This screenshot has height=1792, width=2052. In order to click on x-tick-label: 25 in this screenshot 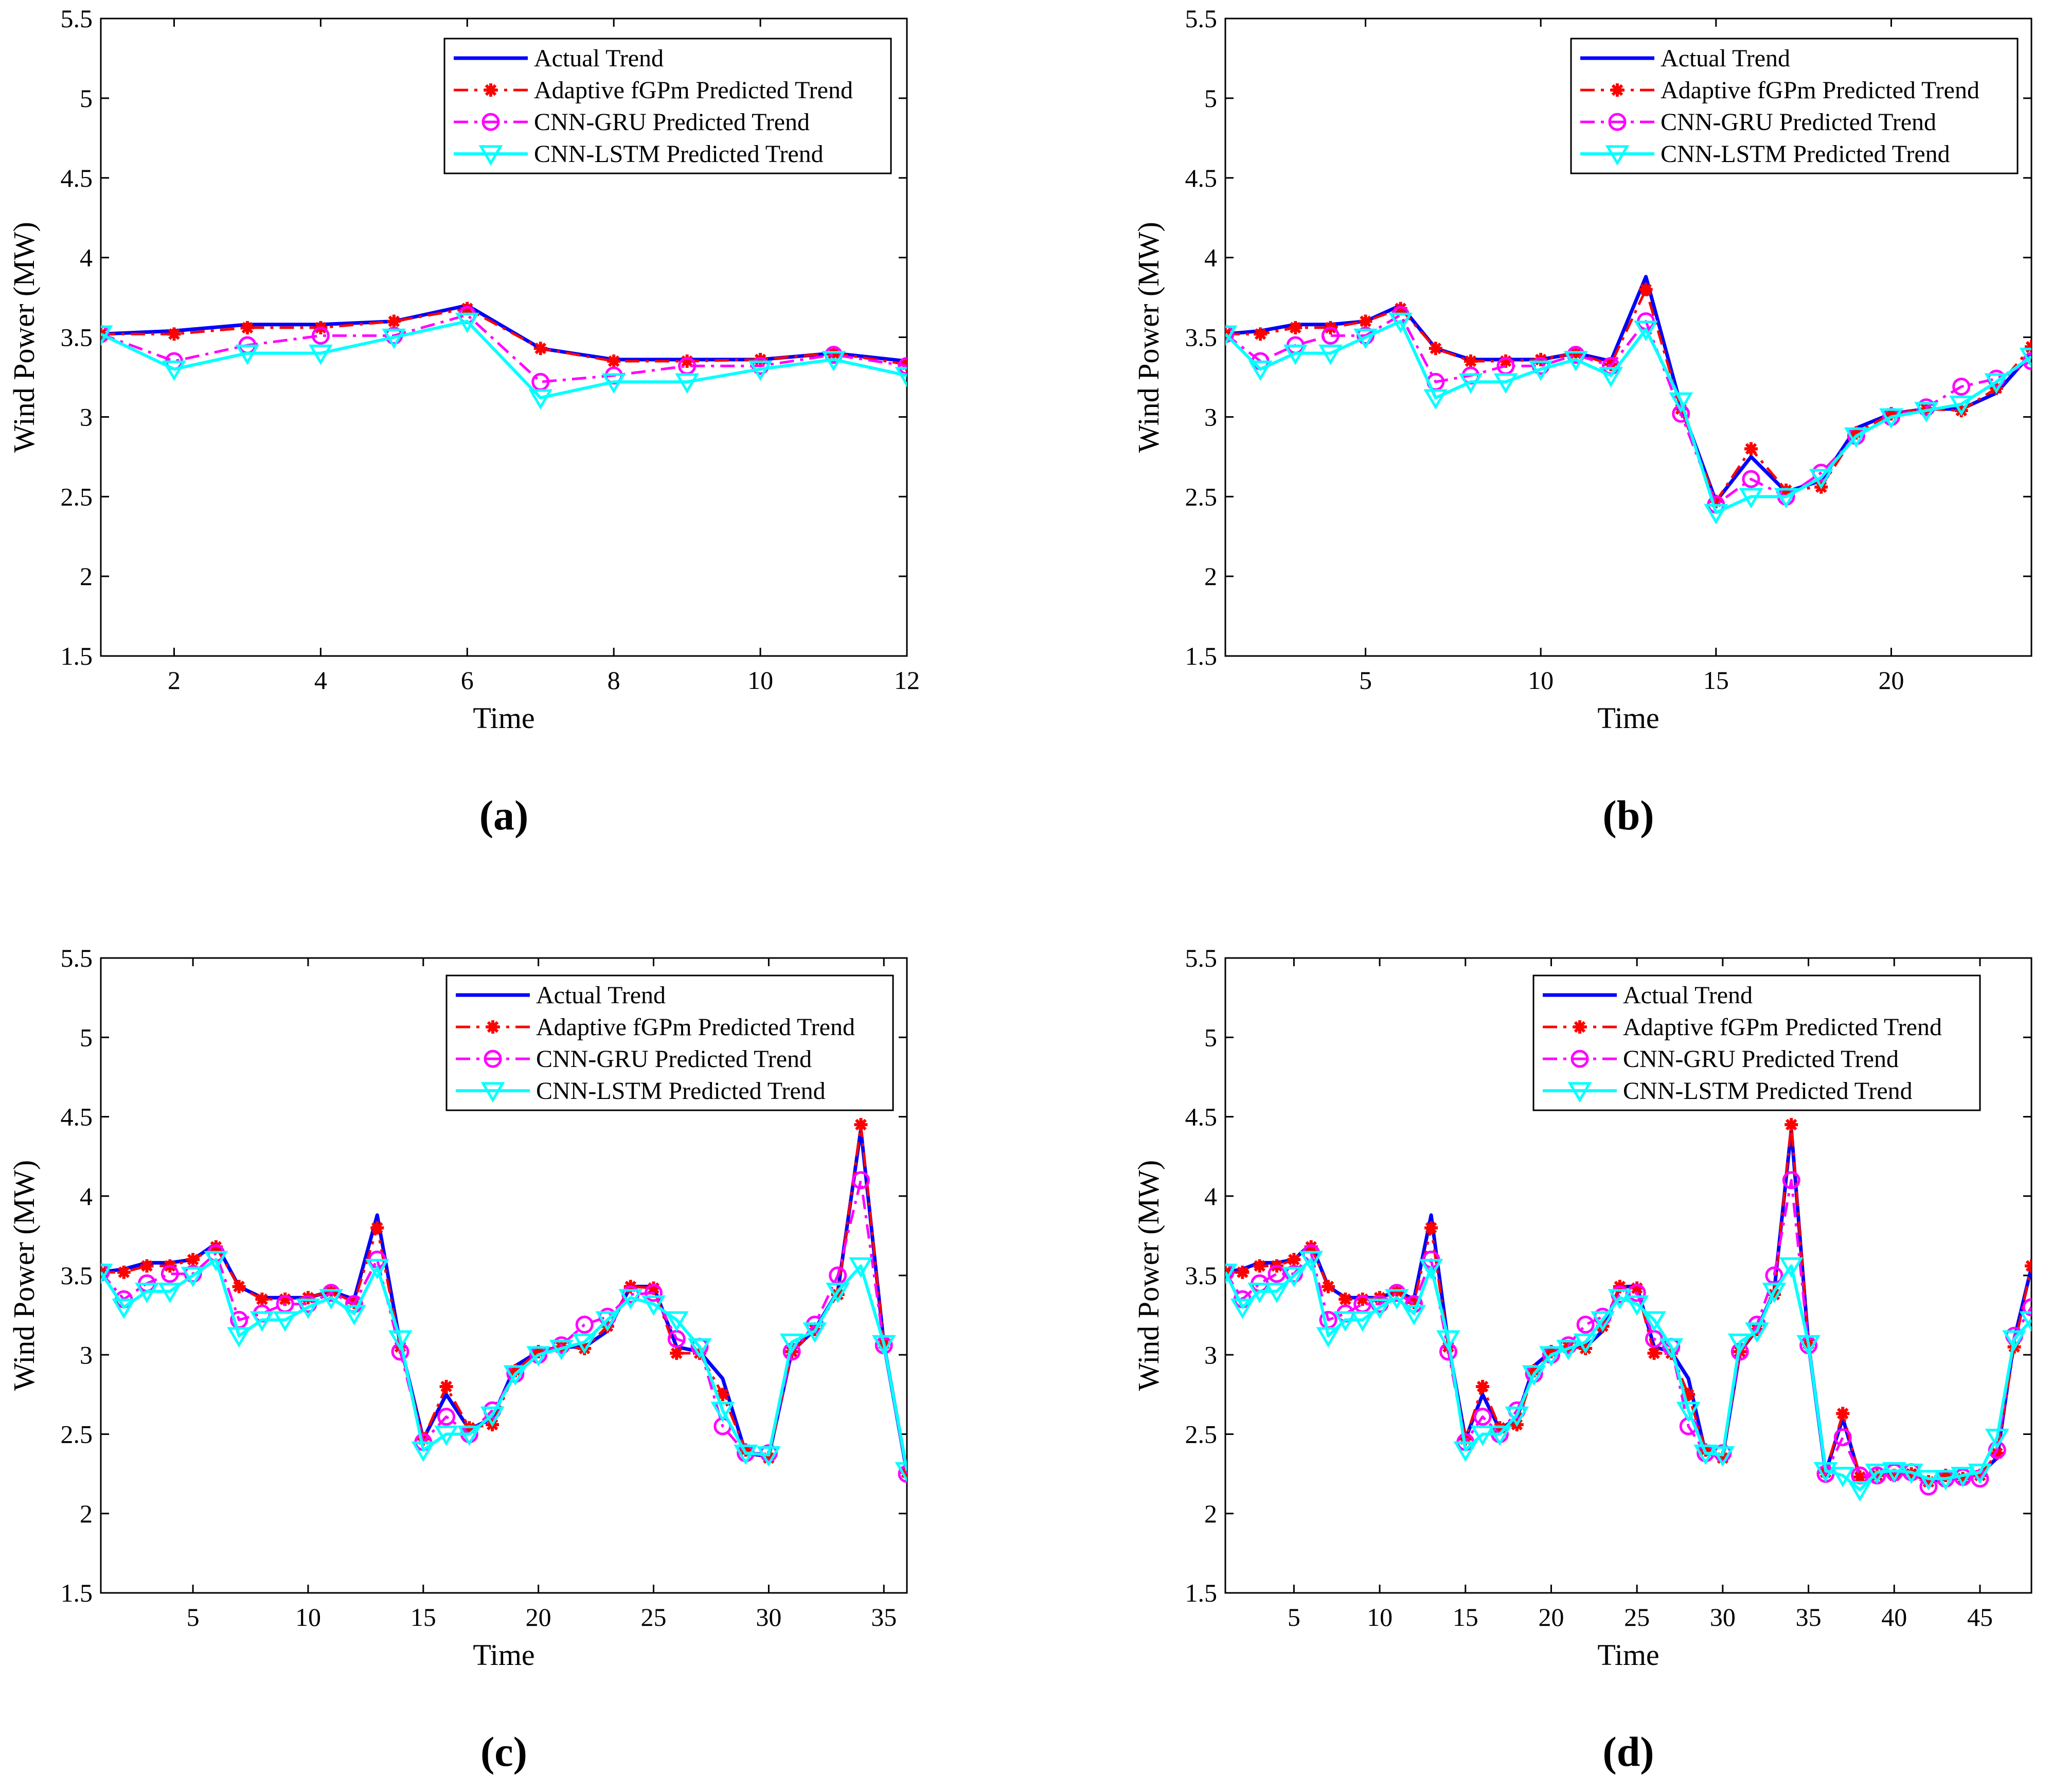, I will do `click(654, 1617)`.